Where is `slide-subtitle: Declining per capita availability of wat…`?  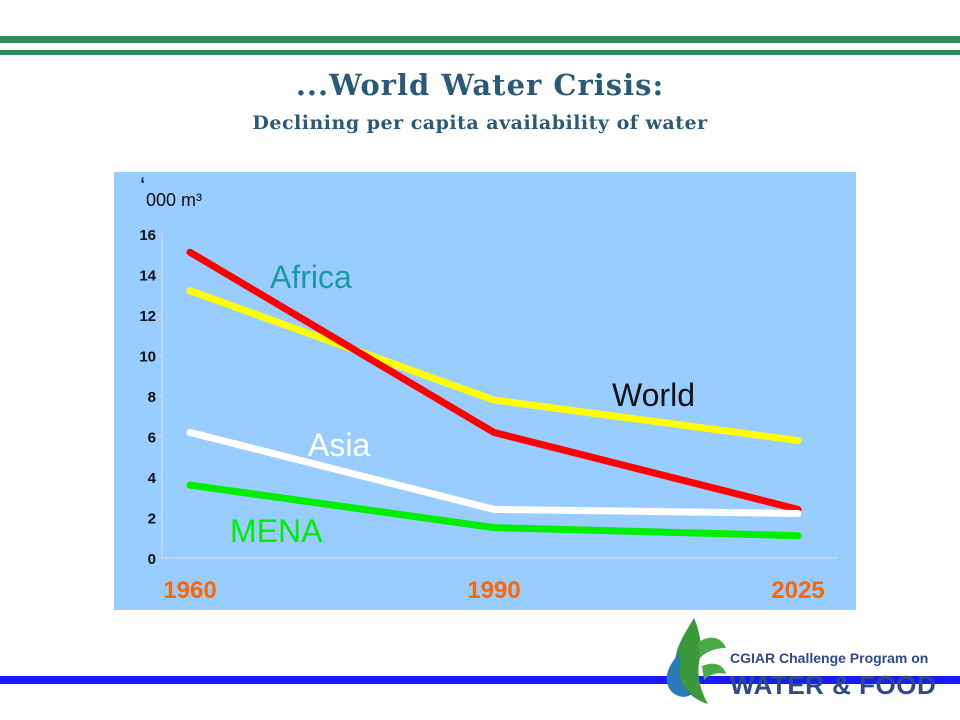 slide-subtitle: Declining per capita availability of wat… is located at coordinates (480, 123).